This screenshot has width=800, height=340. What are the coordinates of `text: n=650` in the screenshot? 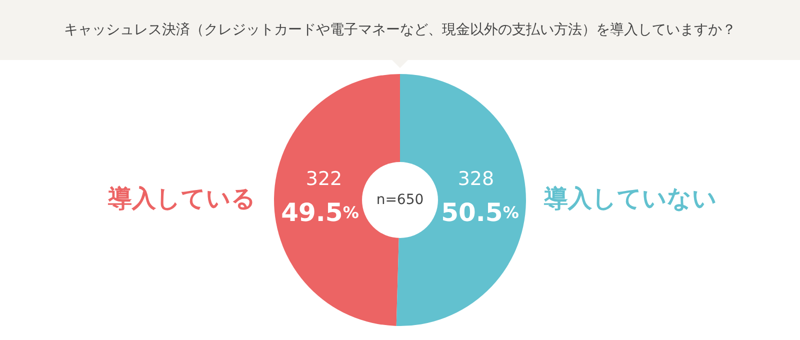 It's located at (400, 200).